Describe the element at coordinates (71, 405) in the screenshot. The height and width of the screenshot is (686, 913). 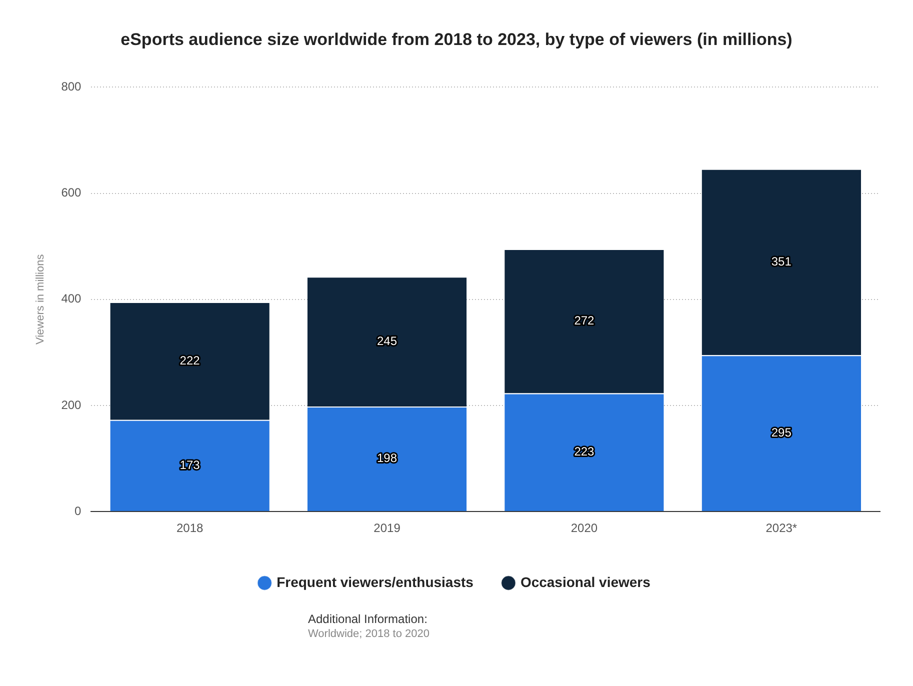
I see `y-tick-label: 200` at that location.